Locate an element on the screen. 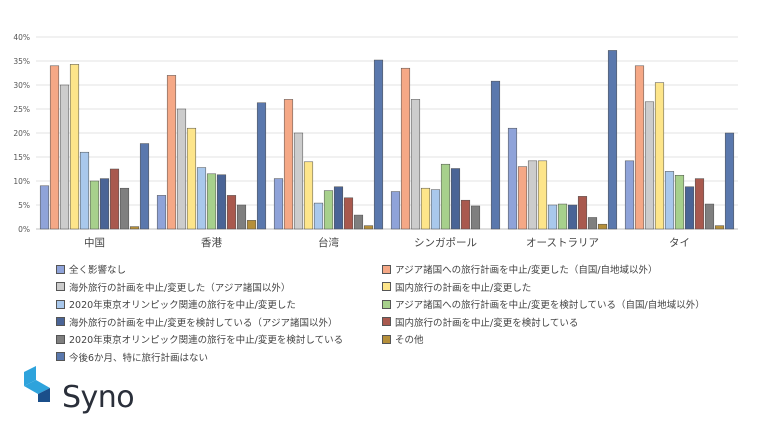 This screenshot has height=433, width=770. x-tick-label: タイ is located at coordinates (679, 243).